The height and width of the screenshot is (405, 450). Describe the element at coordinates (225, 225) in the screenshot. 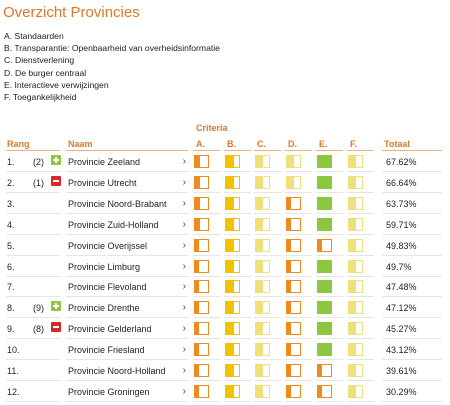

I see `table-row: 4. Provincie Zuid-Holland › 59.71%` at that location.